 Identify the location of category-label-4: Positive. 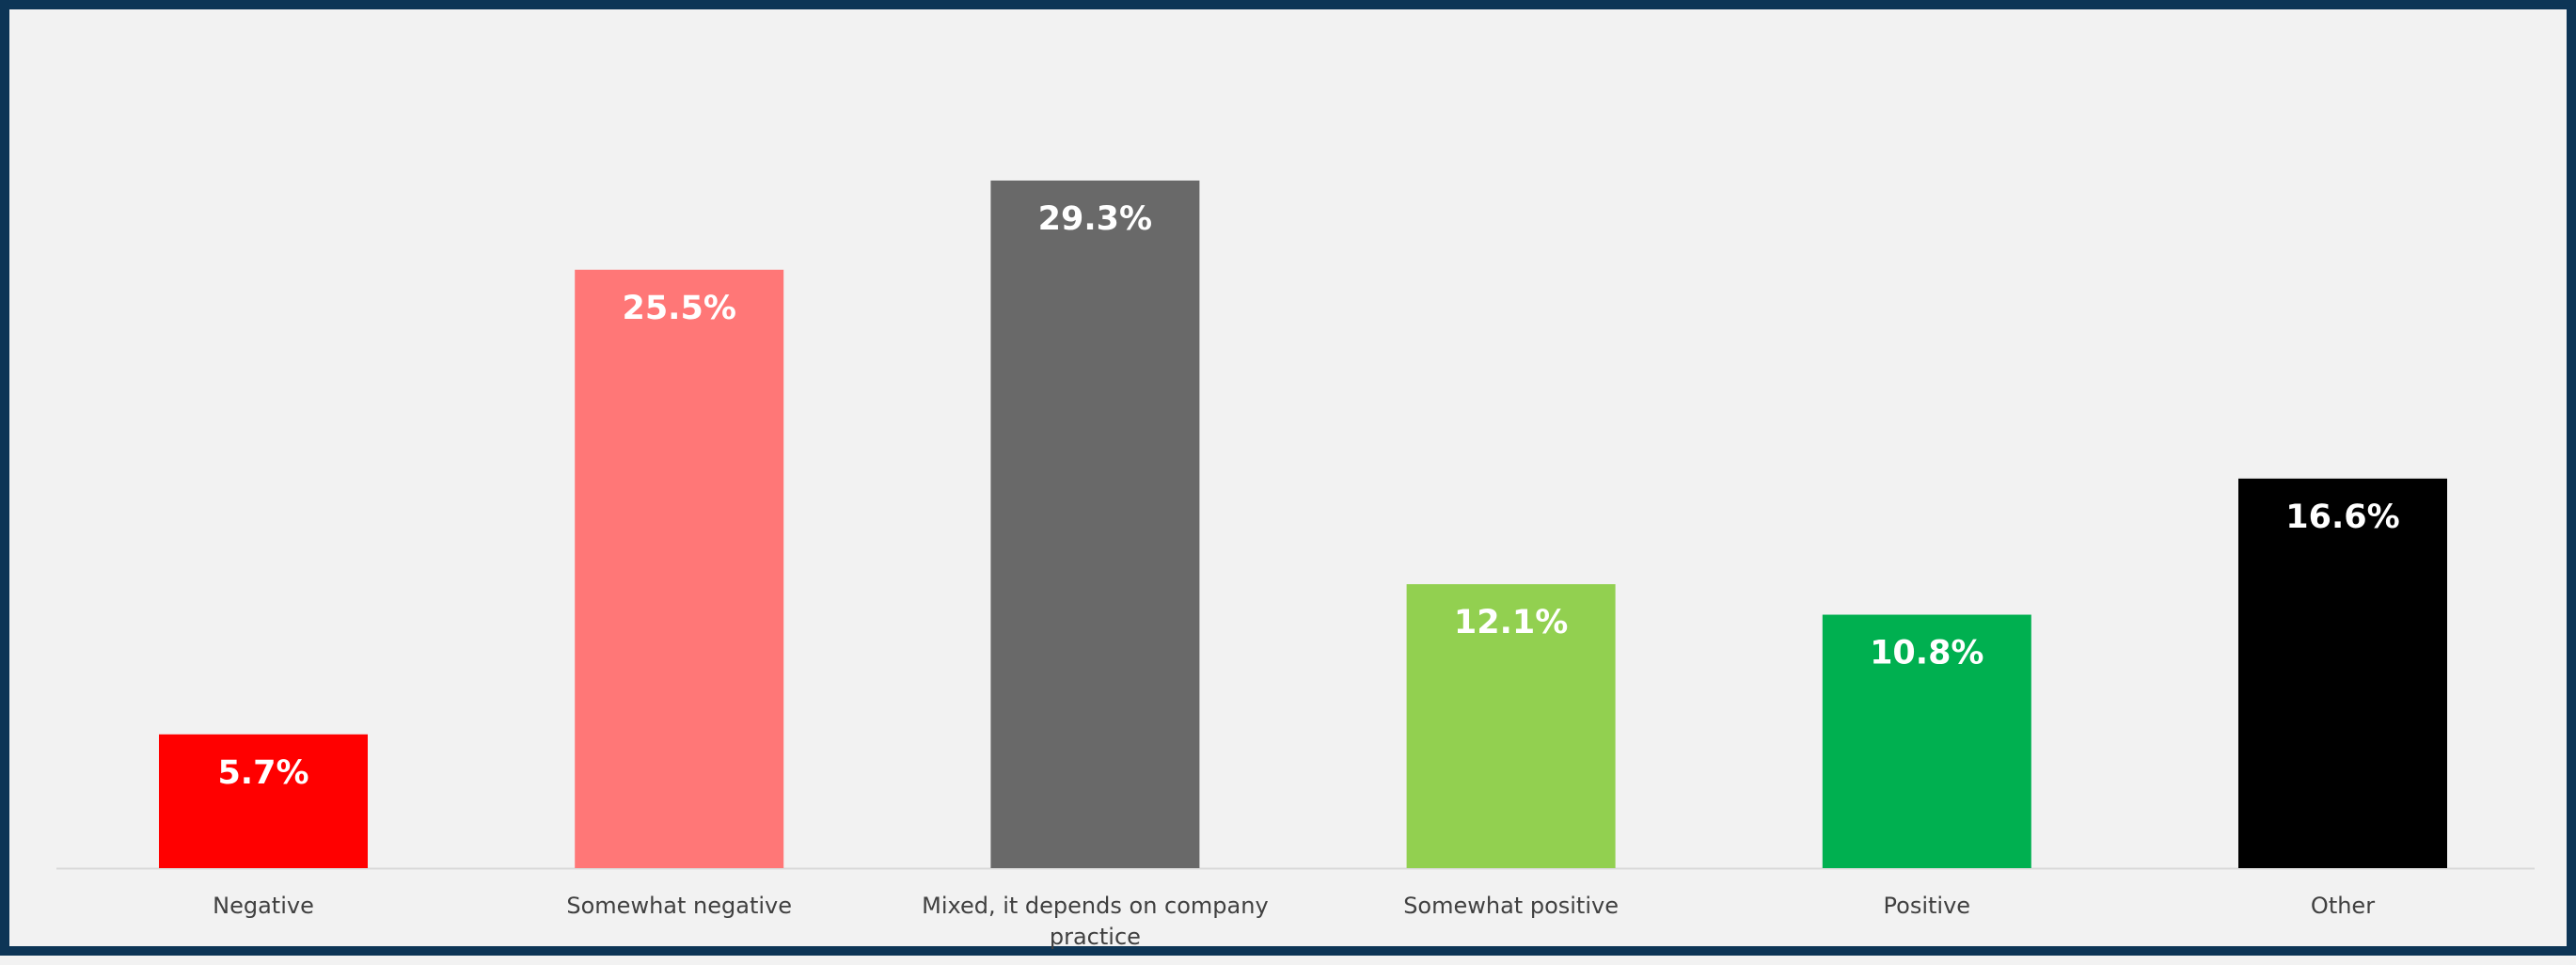
(1927, 906).